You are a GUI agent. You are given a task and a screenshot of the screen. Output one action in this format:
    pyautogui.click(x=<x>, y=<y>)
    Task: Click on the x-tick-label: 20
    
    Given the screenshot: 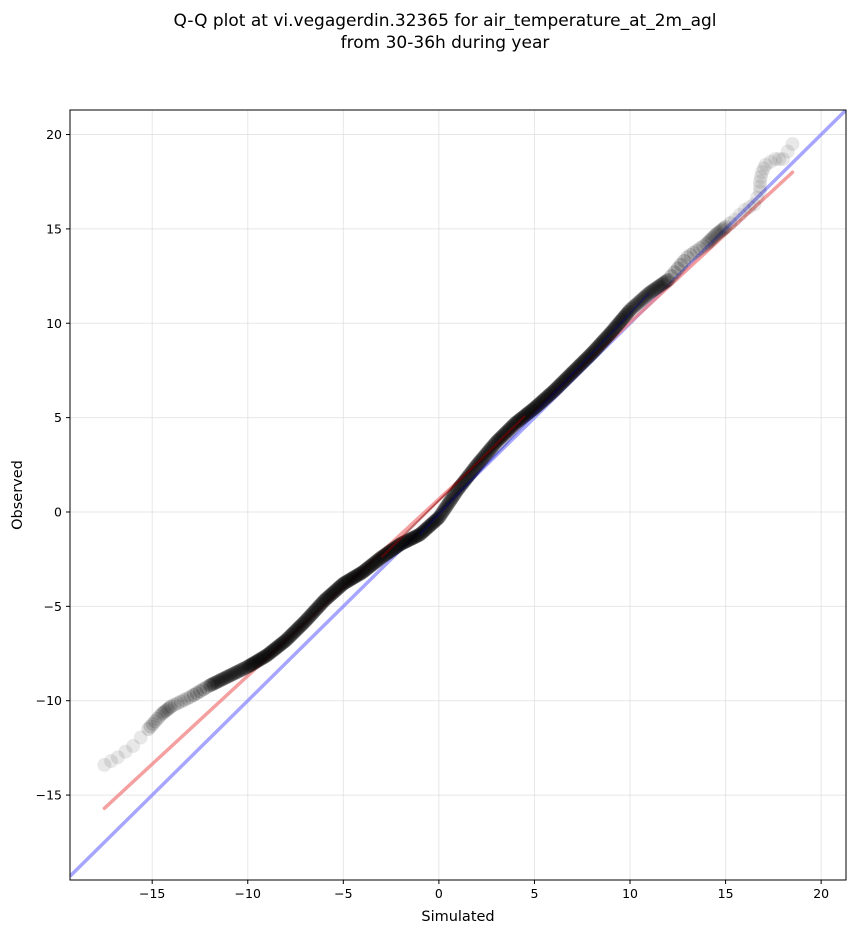 What is the action you would take?
    pyautogui.click(x=821, y=893)
    